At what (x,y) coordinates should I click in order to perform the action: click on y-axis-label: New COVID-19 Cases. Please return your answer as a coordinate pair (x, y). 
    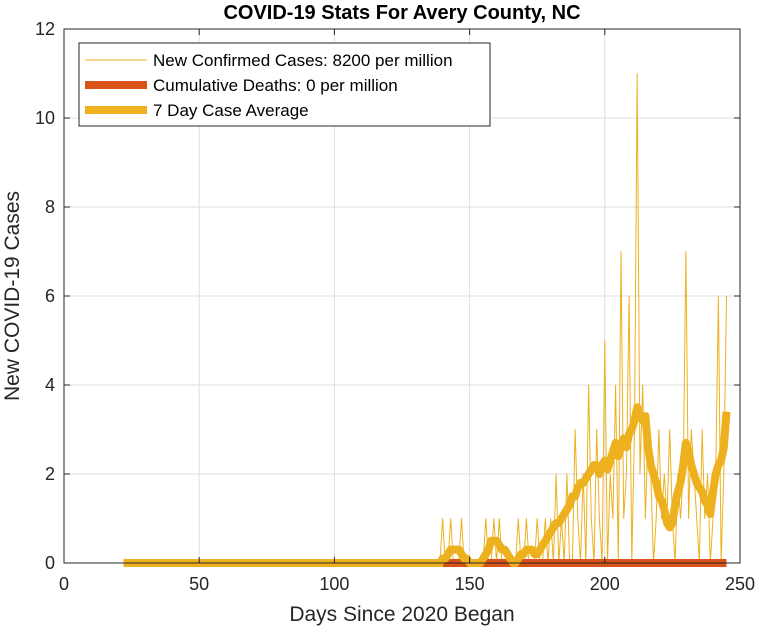
    Looking at the image, I should click on (12, 296).